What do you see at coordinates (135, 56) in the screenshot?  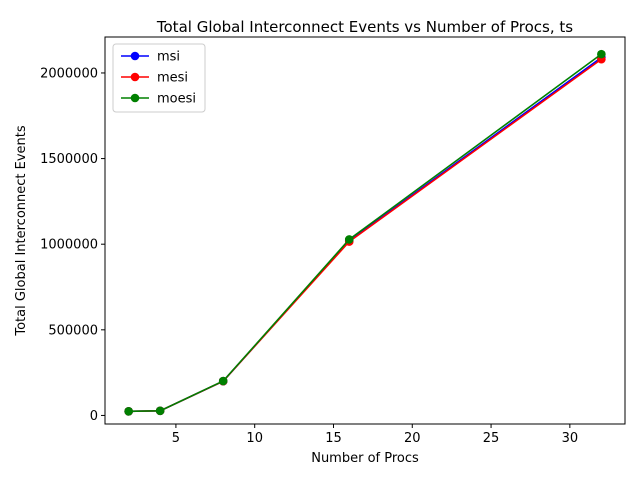 I see `legend-marker-msi` at bounding box center [135, 56].